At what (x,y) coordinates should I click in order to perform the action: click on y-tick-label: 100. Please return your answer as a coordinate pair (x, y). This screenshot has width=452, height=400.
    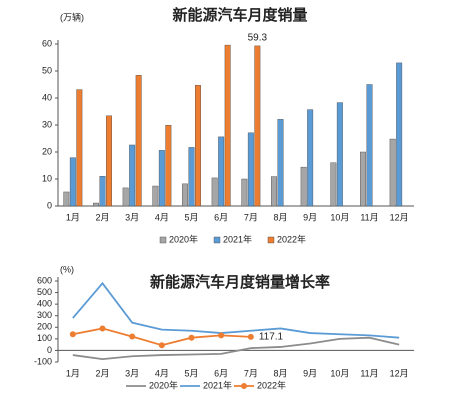
    Looking at the image, I should click on (44, 338).